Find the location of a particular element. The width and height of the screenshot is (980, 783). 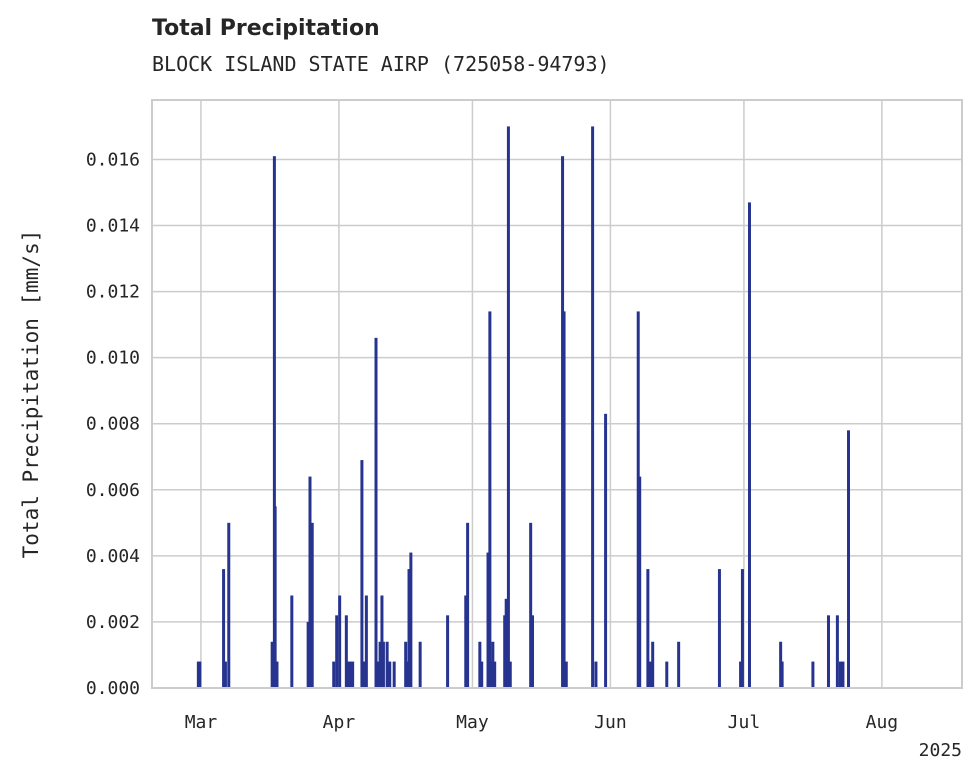

y-tick-label: 0.012 is located at coordinates (113, 292).